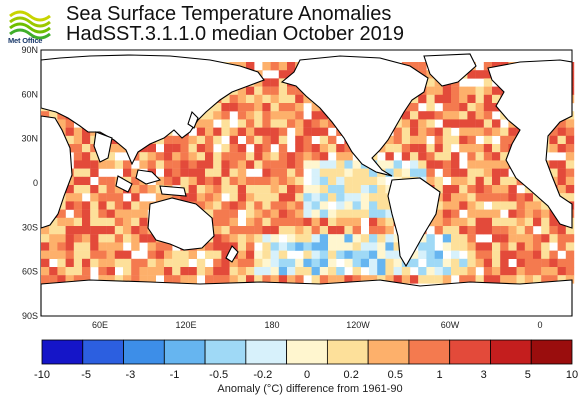 This screenshot has height=407, width=580. What do you see at coordinates (86, 375) in the screenshot?
I see `colorbar-tick-label: -5` at bounding box center [86, 375].